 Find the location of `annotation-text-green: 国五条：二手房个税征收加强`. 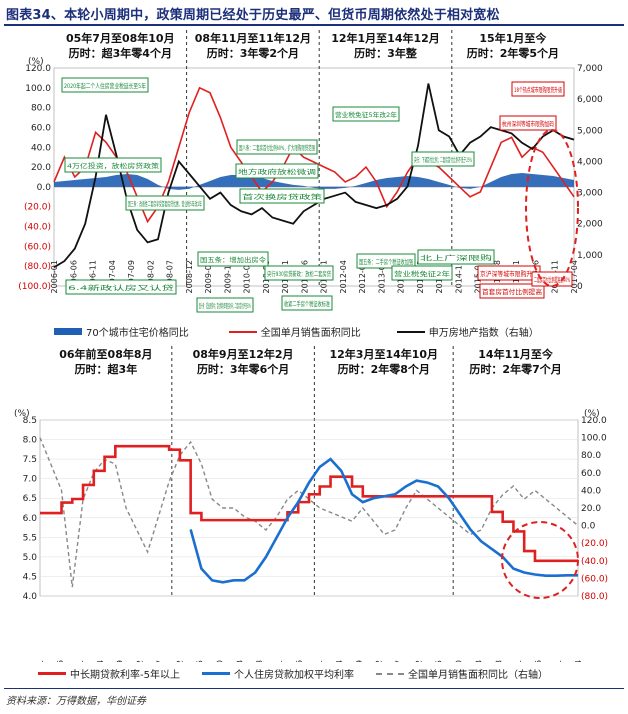

annotation-text-green: 国五条：二手房个税征收加强 is located at coordinates (386, 261).